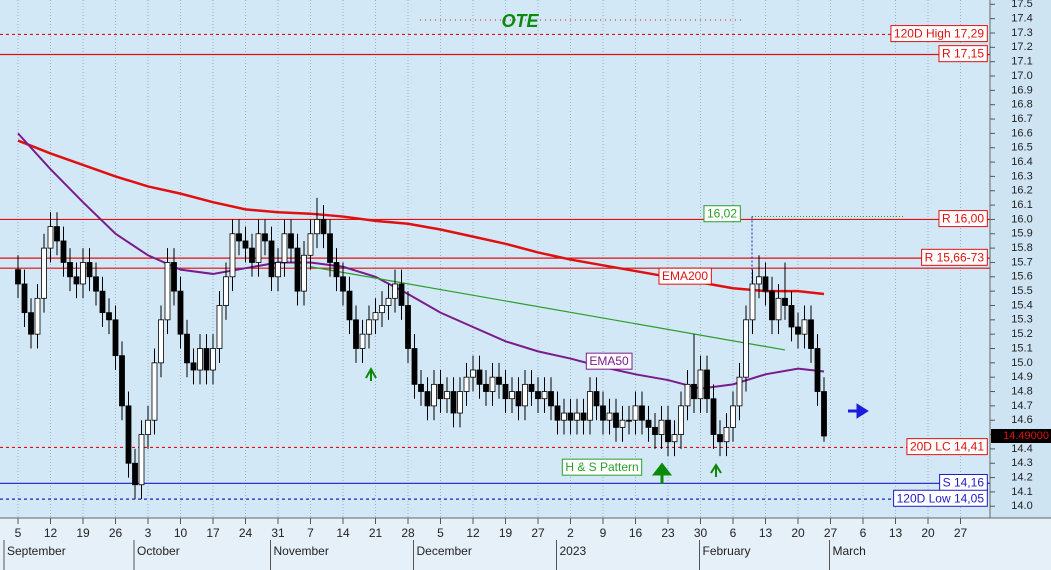 This screenshot has width=1051, height=570. What do you see at coordinates (1021, 492) in the screenshot?
I see `y-tick-label: 14.1` at bounding box center [1021, 492].